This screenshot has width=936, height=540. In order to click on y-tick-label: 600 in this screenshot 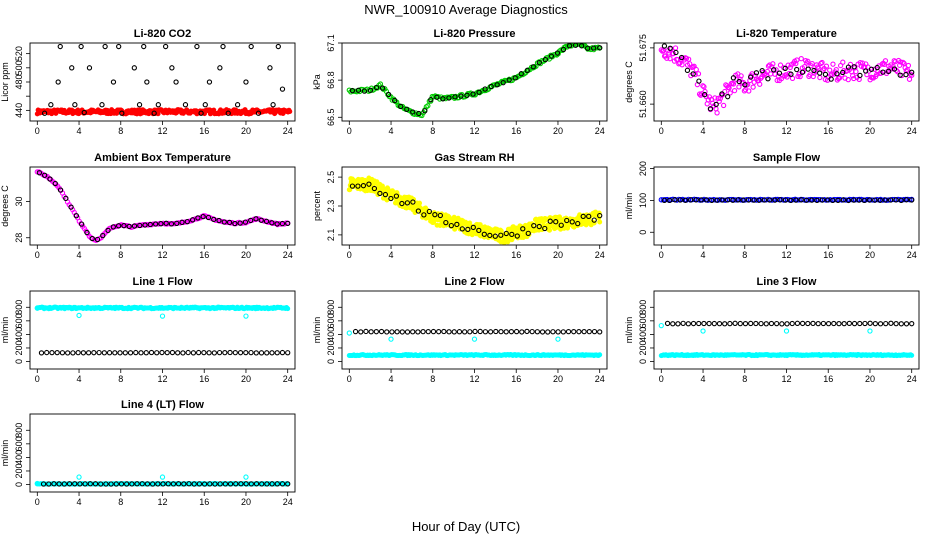, I will do `click(19, 320)`.